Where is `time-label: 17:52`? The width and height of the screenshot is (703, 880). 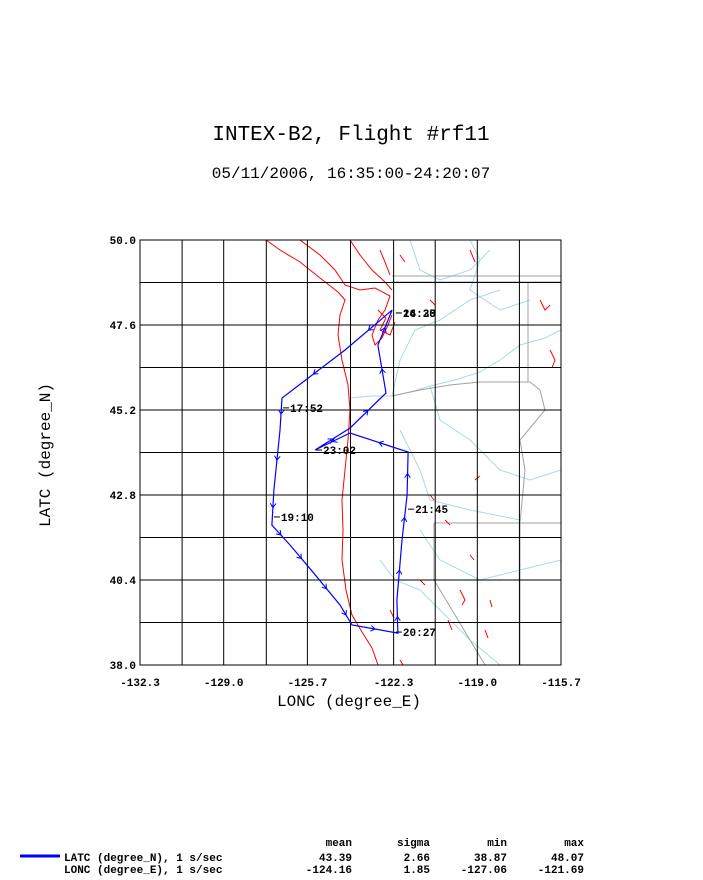 time-label: 17:52 is located at coordinates (306, 410).